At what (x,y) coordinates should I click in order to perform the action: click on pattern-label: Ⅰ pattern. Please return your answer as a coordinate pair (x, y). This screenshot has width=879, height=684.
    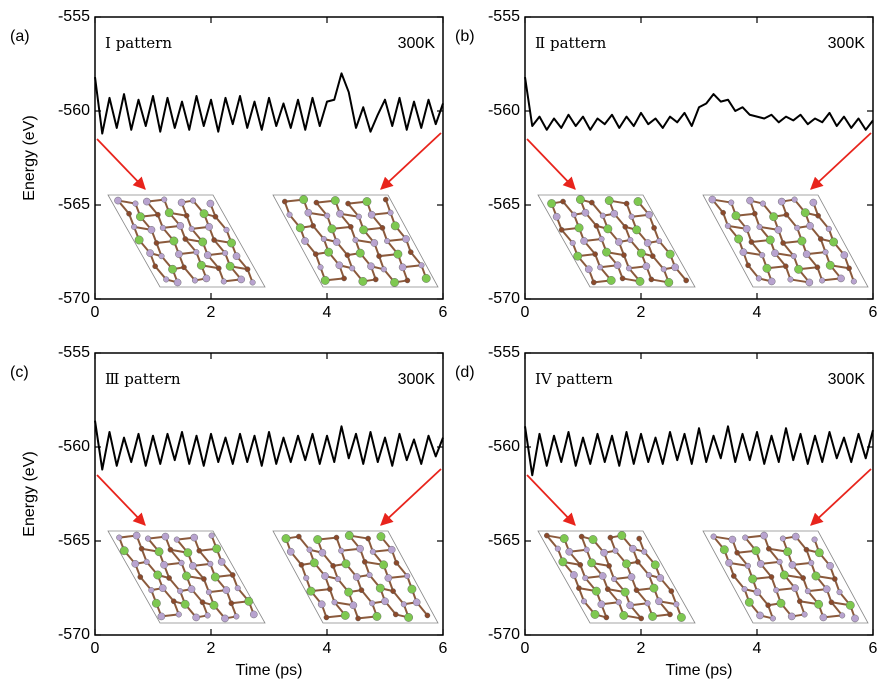
    Looking at the image, I should click on (138, 43).